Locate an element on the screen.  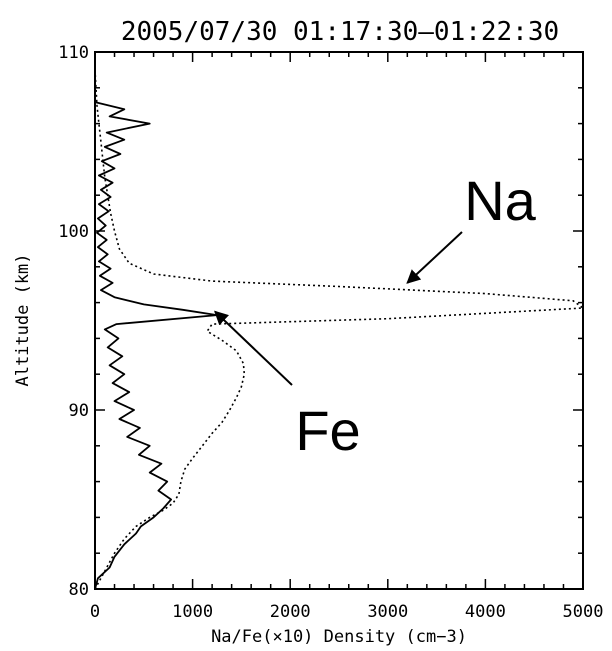
y-axis-label: Altitude (km) is located at coordinates (23, 319).